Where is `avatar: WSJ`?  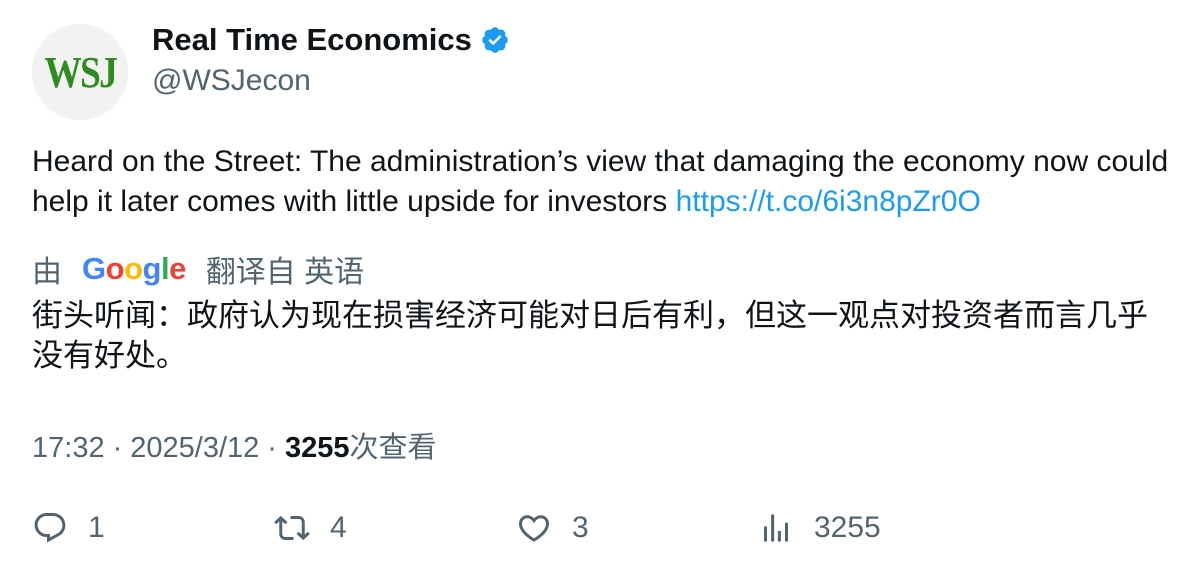
avatar: WSJ is located at coordinates (80, 72).